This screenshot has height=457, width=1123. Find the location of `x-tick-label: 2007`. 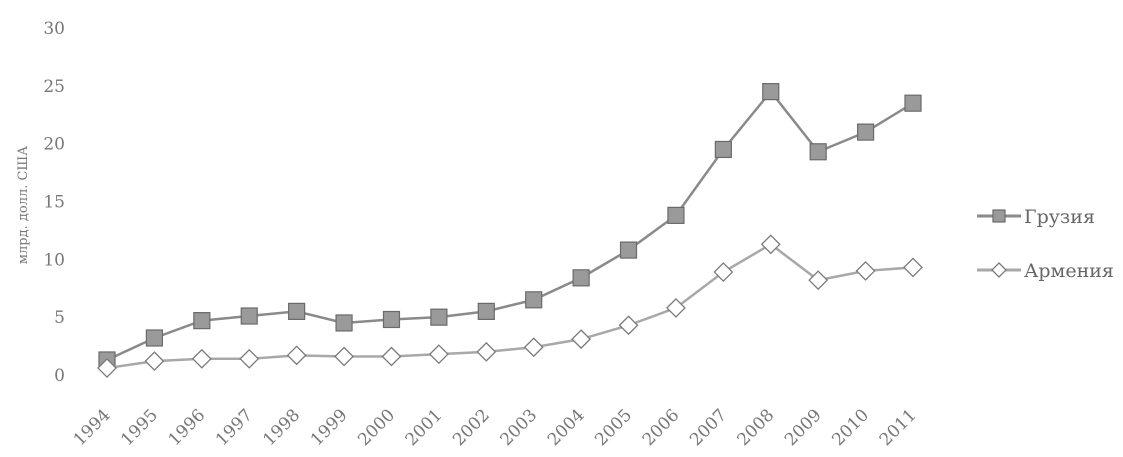

x-tick-label: 2007 is located at coordinates (708, 427).